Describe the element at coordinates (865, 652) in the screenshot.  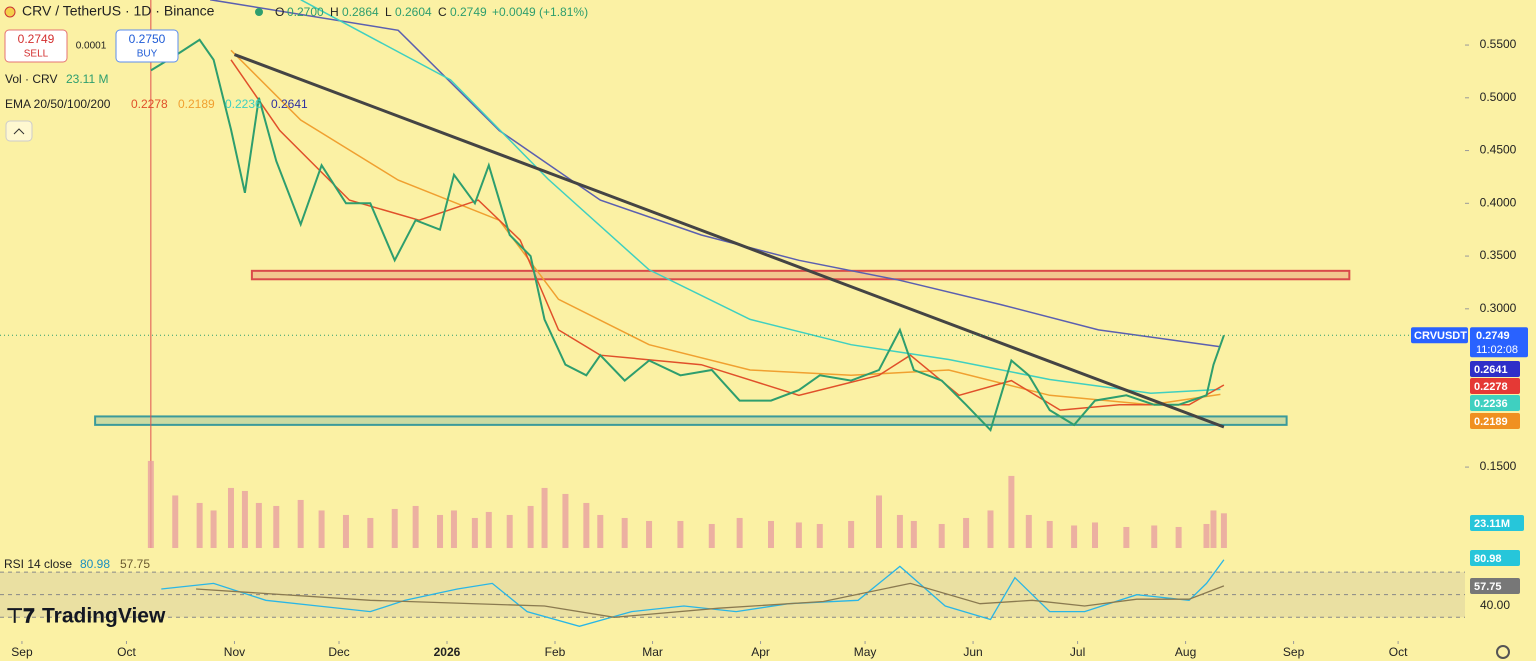
I see `x-tick-label: May` at that location.